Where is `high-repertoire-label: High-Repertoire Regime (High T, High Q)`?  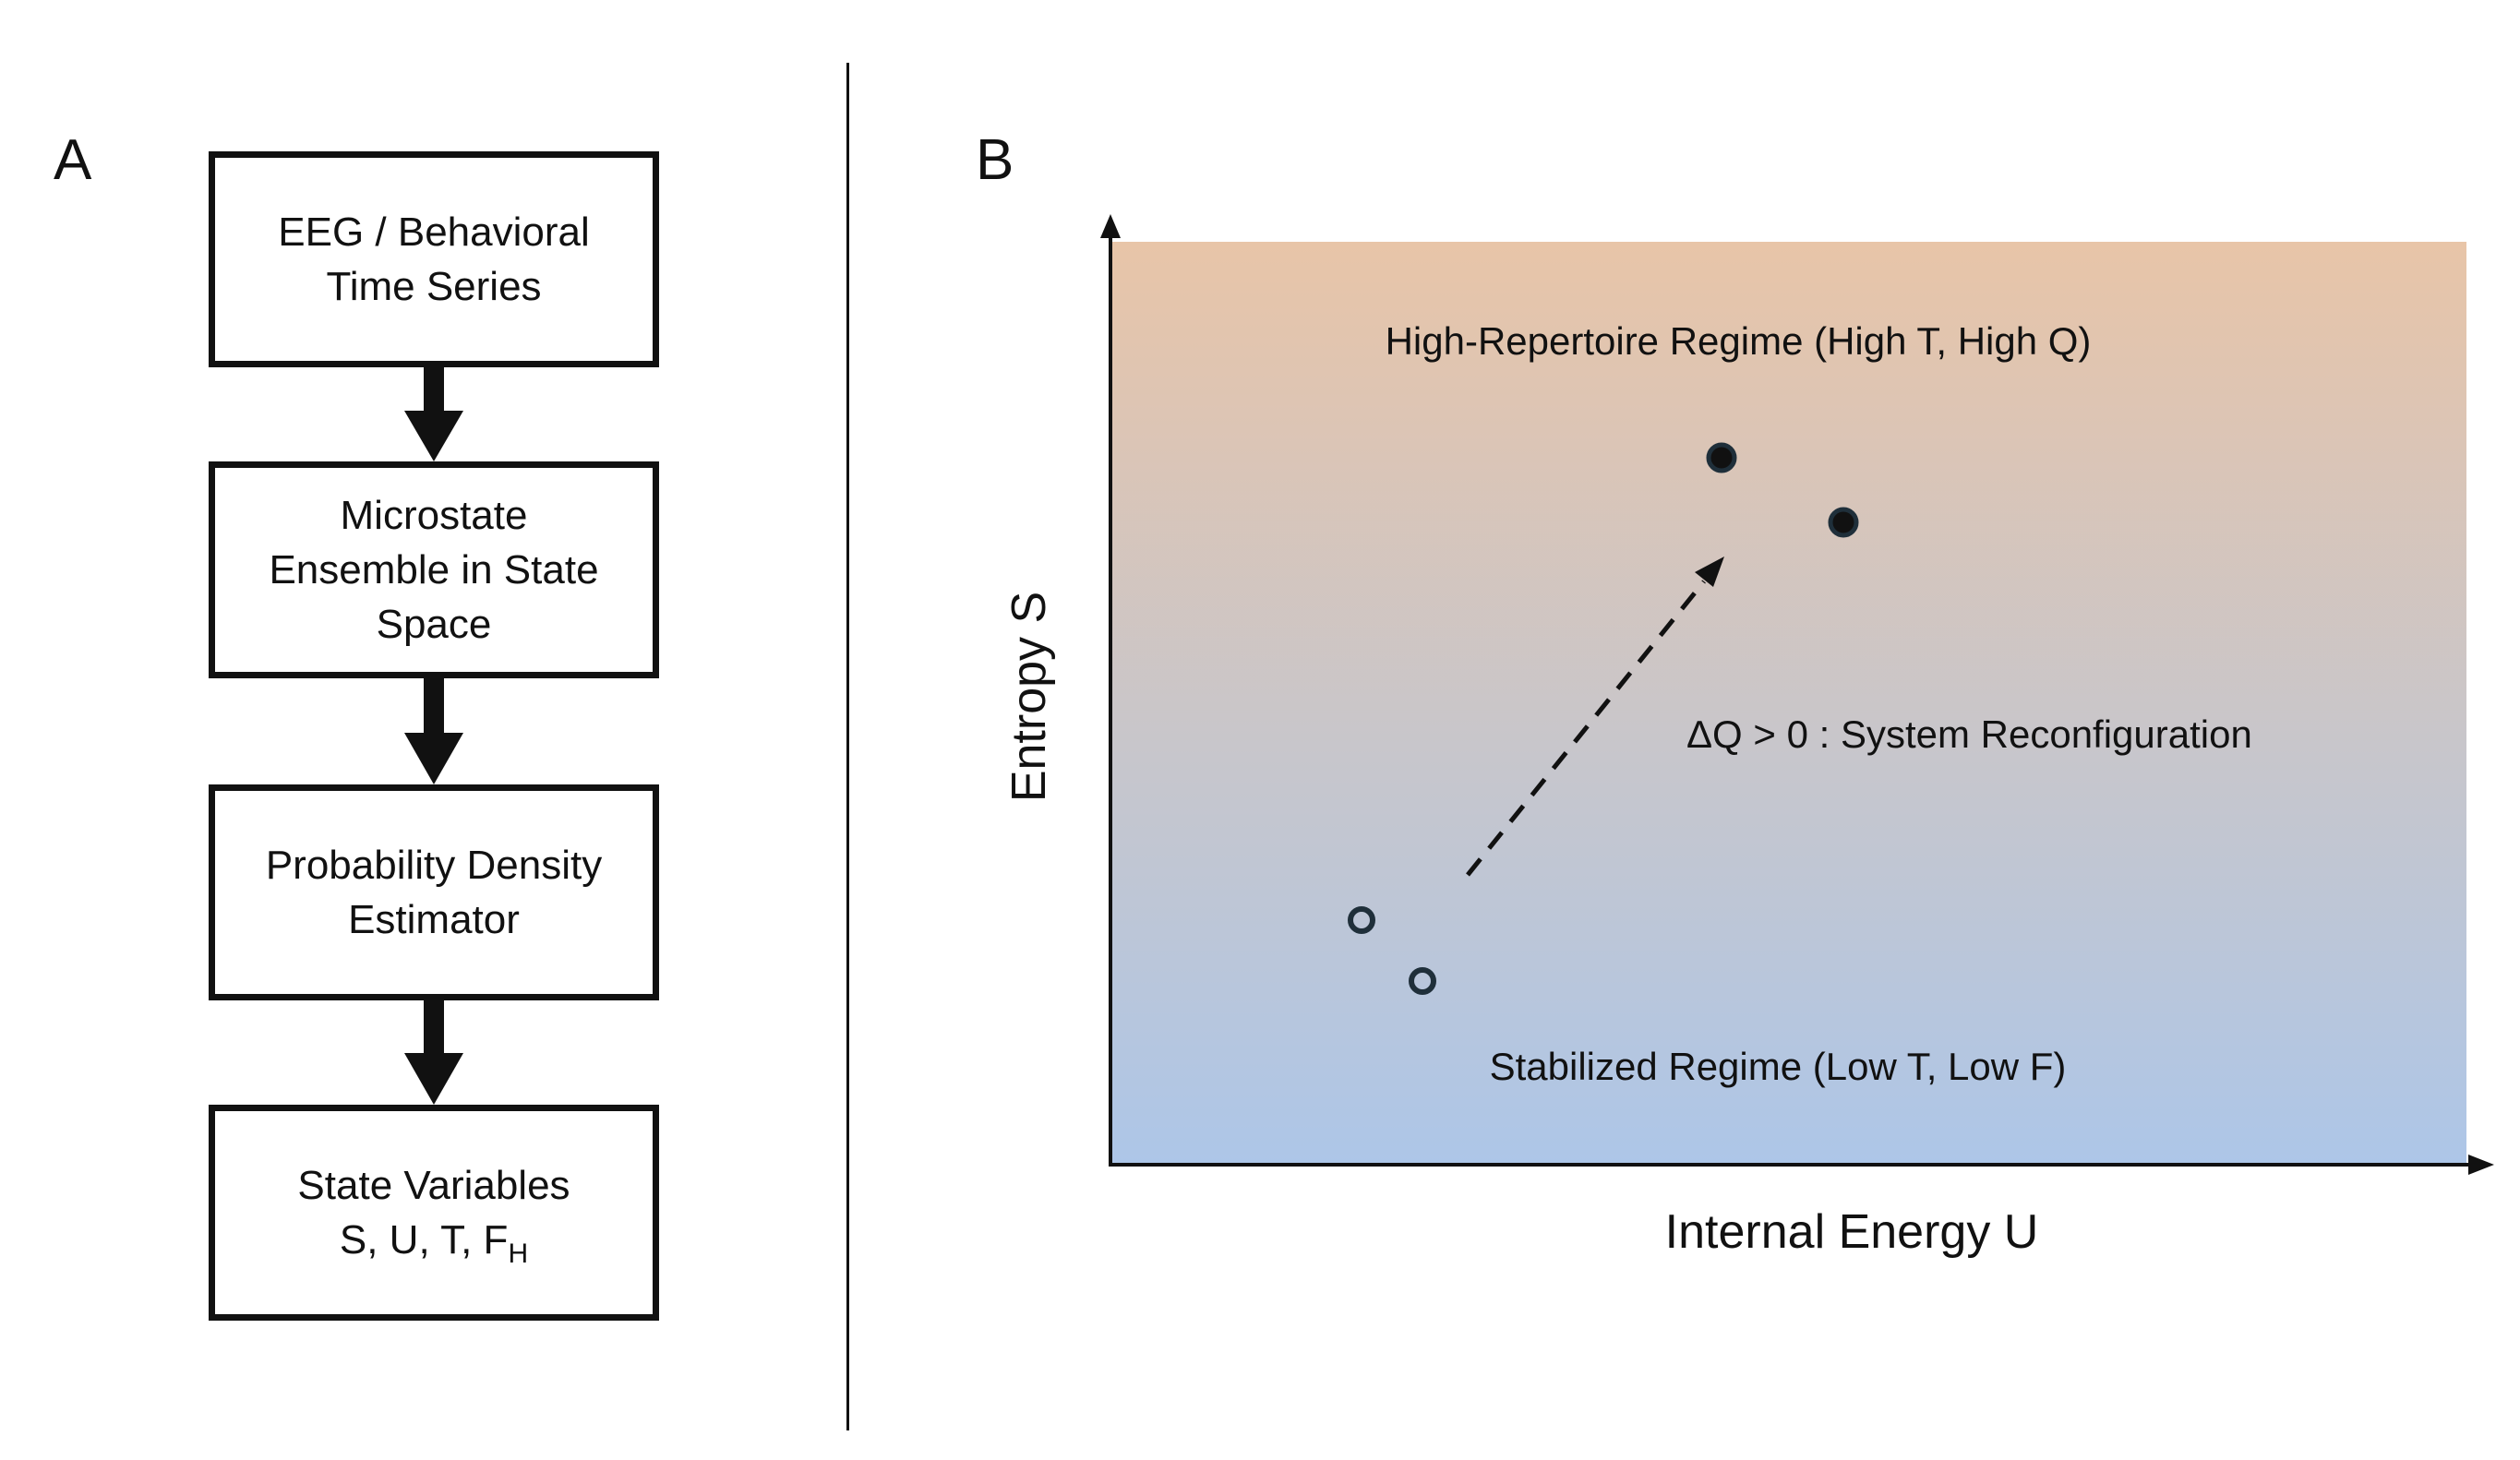
high-repertoire-label: High-Repertoire Regime (High T, High Q) is located at coordinates (1739, 341).